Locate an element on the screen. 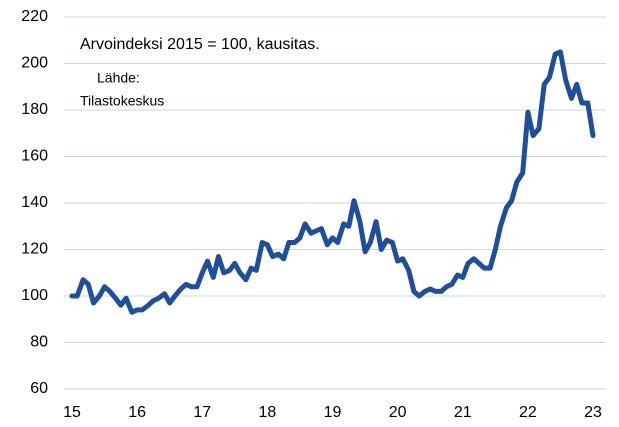  annotation: Lähde: is located at coordinates (118, 78).